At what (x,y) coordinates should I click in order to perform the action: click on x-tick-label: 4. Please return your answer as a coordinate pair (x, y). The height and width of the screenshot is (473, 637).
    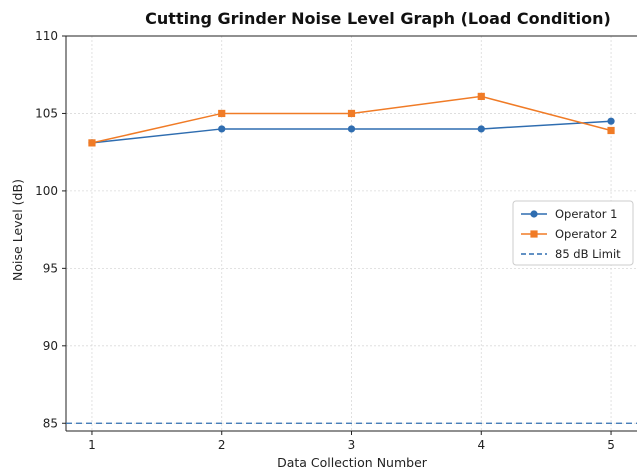
    Looking at the image, I should click on (481, 445).